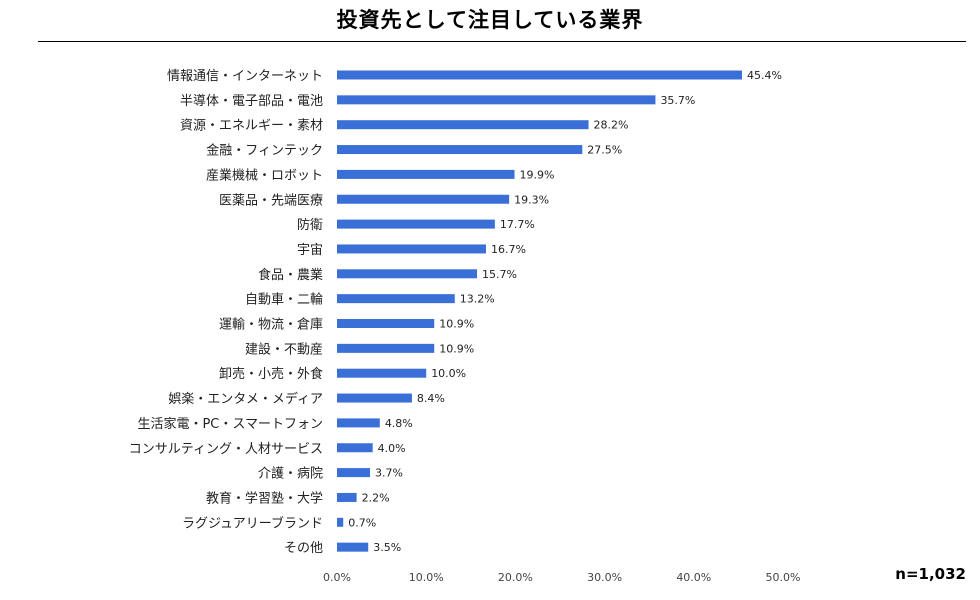 This screenshot has height=600, width=980. Describe the element at coordinates (502, 41) in the screenshot. I see `title-underline` at that location.